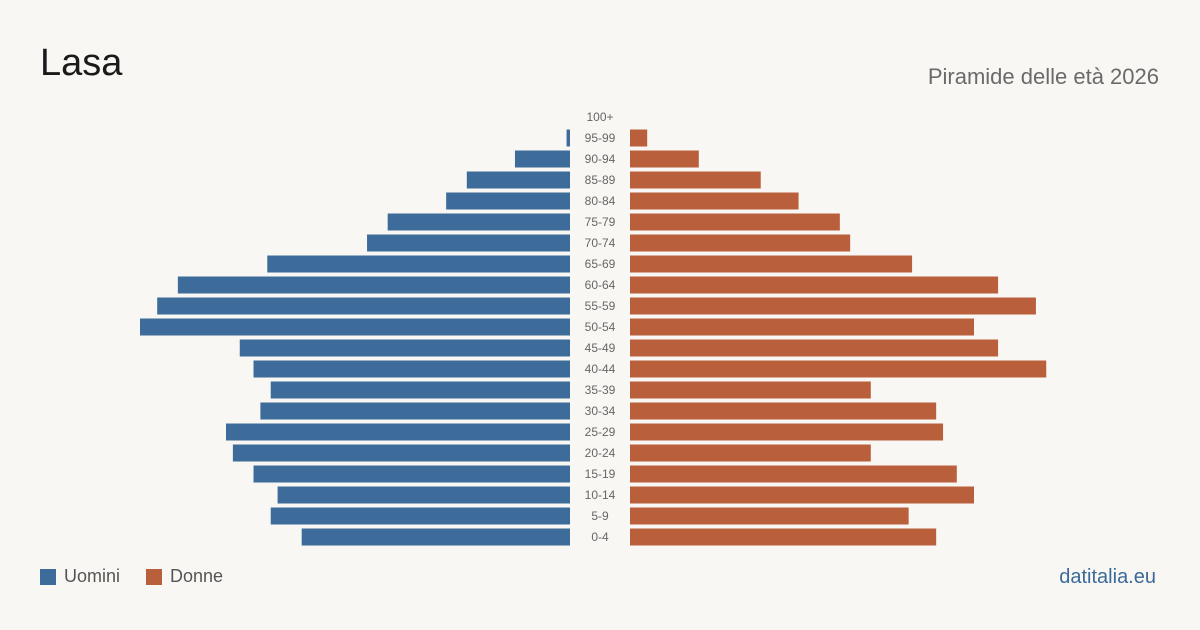 This screenshot has width=1200, height=630. Describe the element at coordinates (600, 474) in the screenshot. I see `age-label-15-19: 15-19` at that location.